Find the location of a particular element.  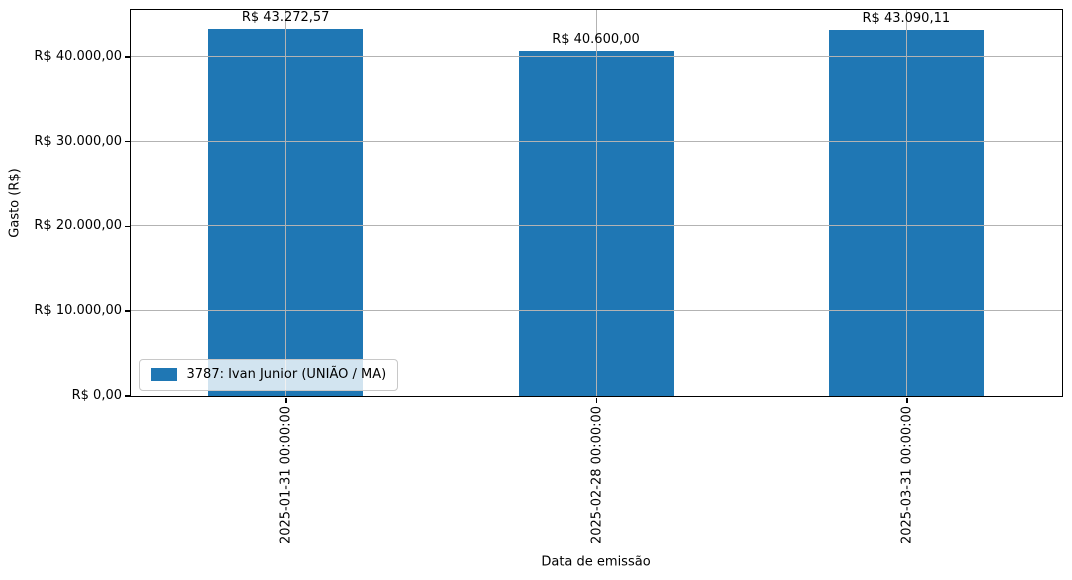

bar-value-label: R$ 43.090,11 is located at coordinates (906, 19).